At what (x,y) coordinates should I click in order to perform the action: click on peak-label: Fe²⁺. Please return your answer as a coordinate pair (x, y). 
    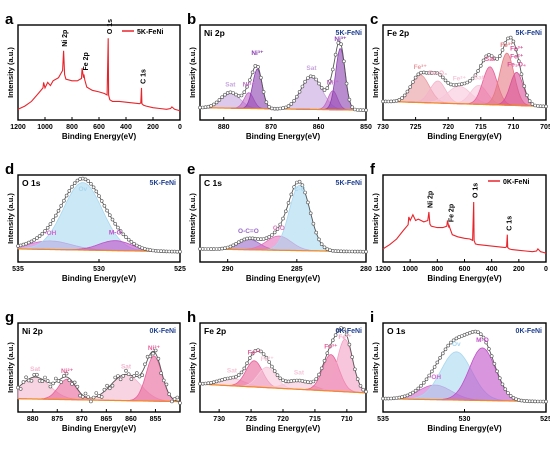
    Looking at the image, I should click on (517, 56).